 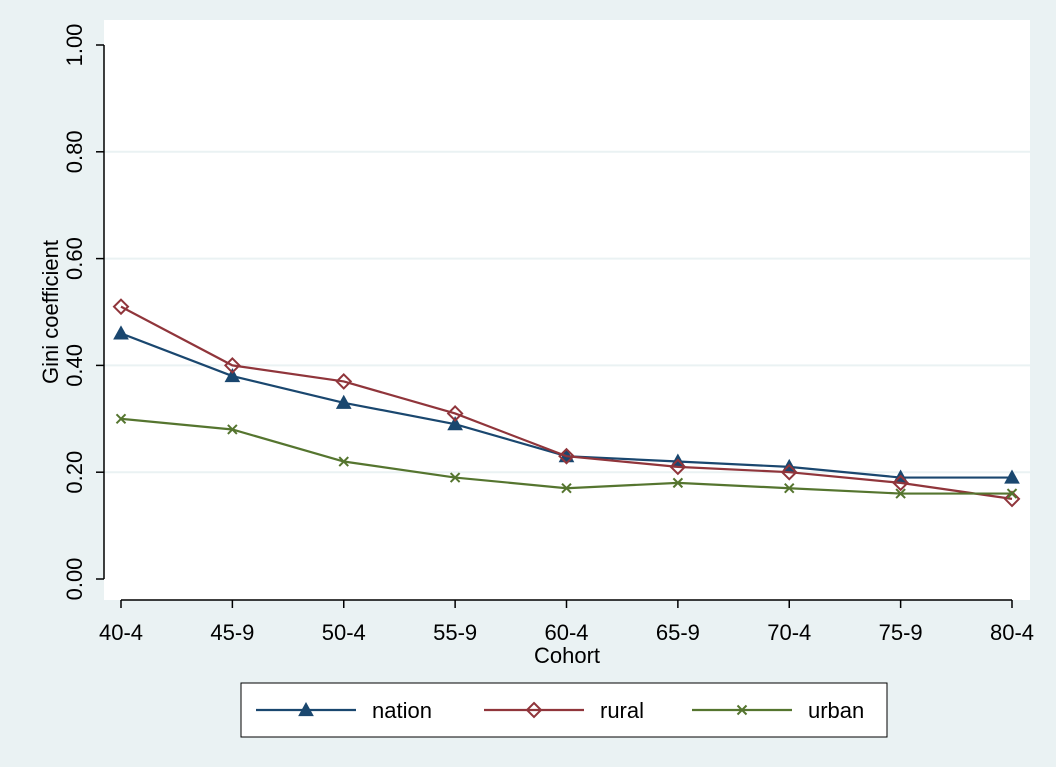 What do you see at coordinates (567, 655) in the screenshot?
I see `x-axis-title: Cohort` at bounding box center [567, 655].